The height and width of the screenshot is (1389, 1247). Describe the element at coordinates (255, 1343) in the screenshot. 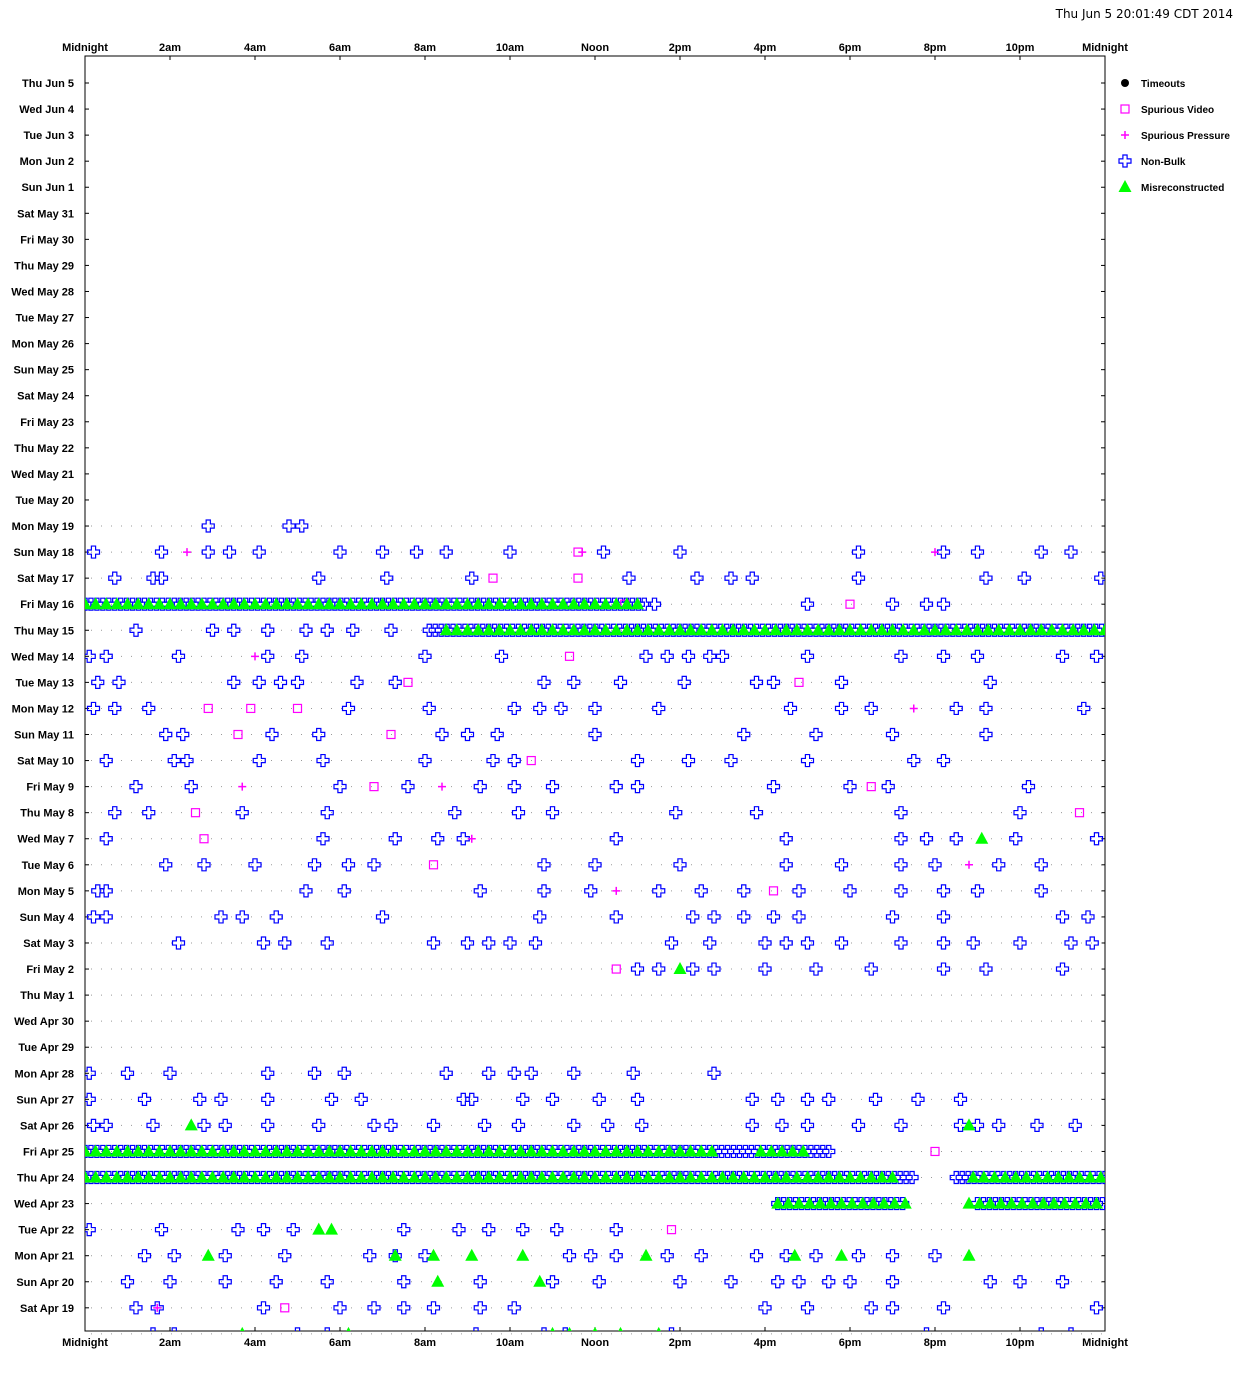

I see `x-tick-label-bottom: 4am` at that location.